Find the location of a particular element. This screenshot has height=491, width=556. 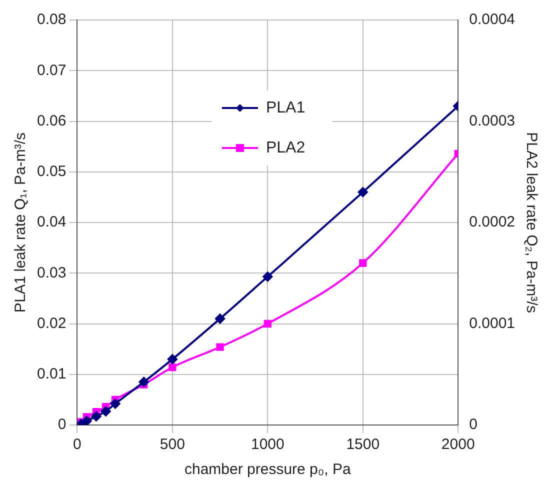

y-tick-label: 0.01 is located at coordinates (51, 374).